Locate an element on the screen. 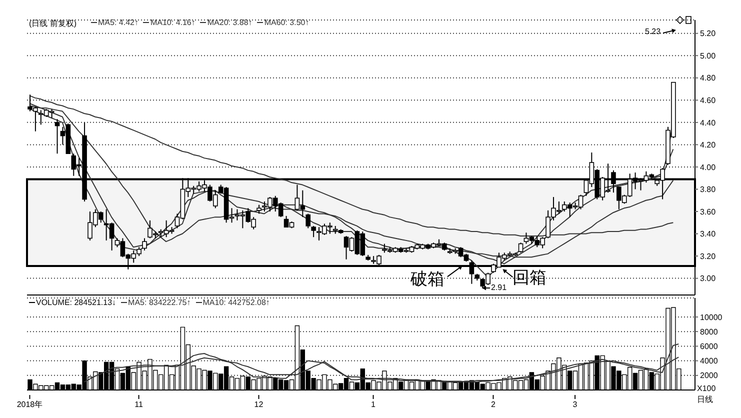 The height and width of the screenshot is (418, 741). y-tick-label: 10000 is located at coordinates (711, 317).